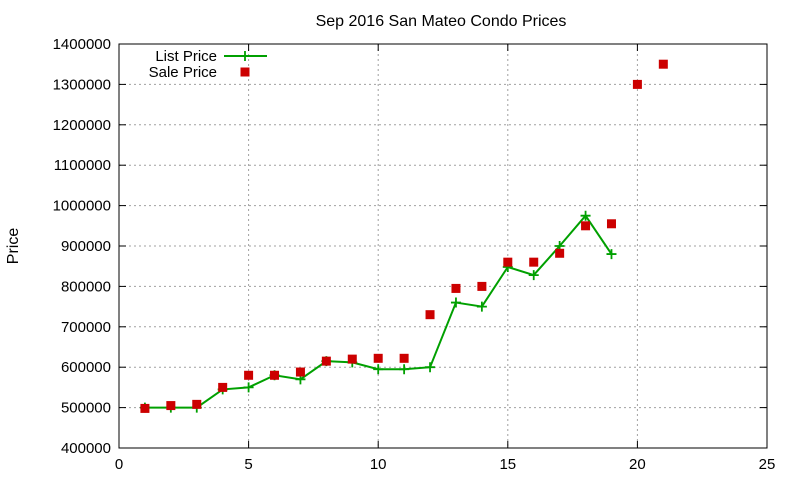  I want to click on legend-label: List Price, so click(186, 56).